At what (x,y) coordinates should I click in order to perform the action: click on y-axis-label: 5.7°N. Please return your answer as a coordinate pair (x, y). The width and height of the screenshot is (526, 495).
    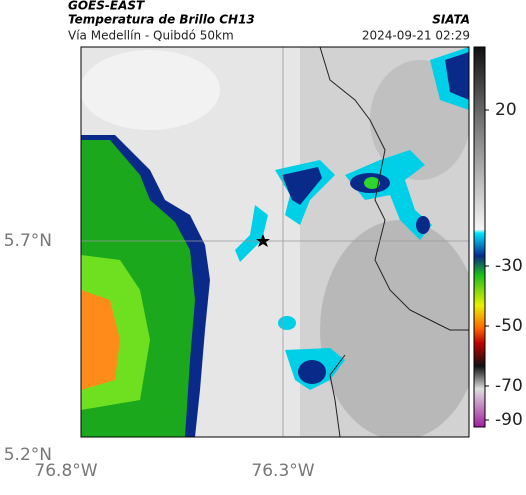
    Looking at the image, I should click on (28, 241).